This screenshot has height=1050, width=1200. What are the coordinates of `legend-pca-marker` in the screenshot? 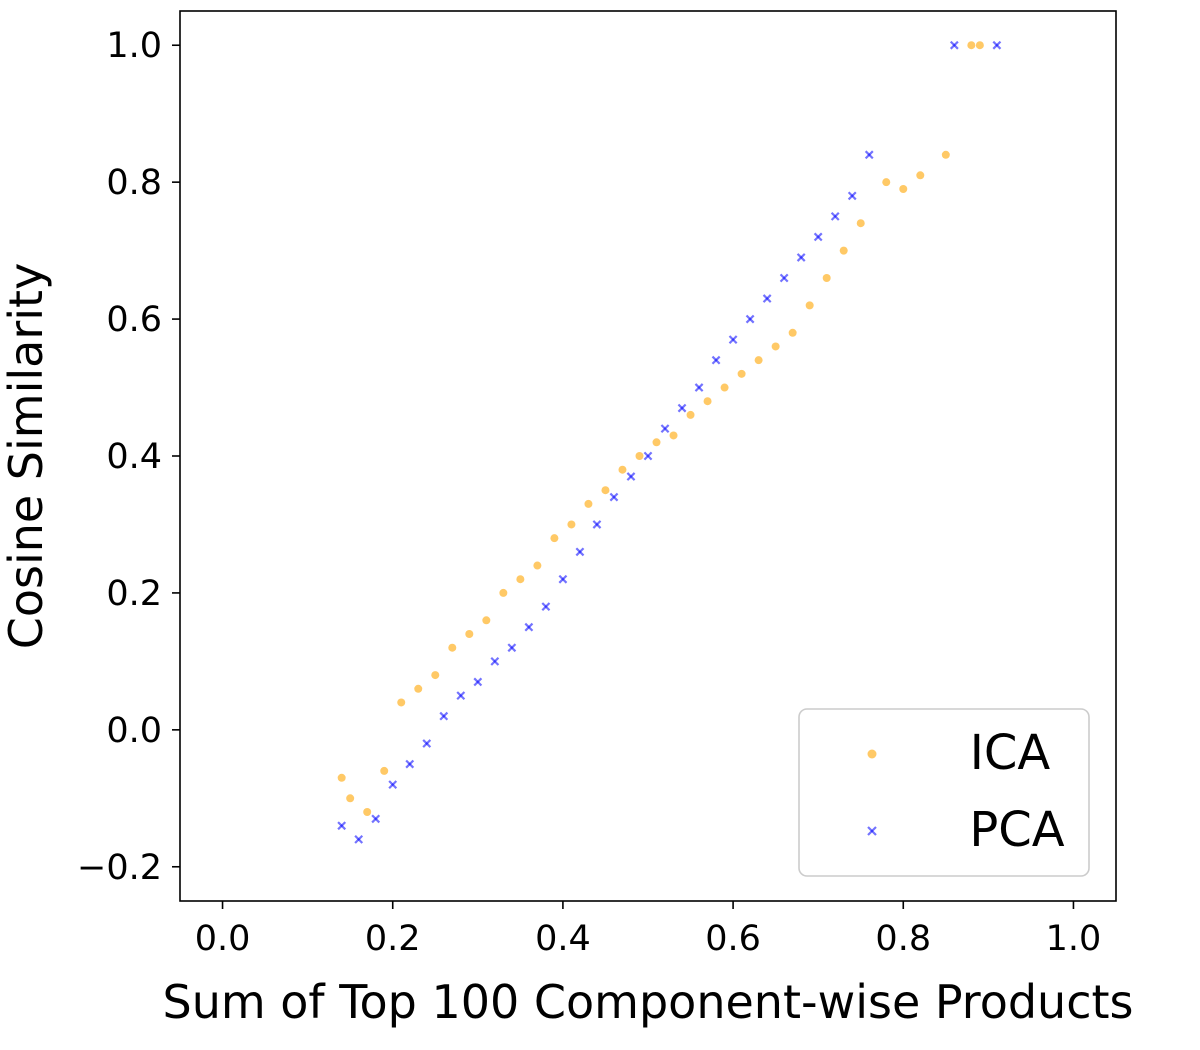 It's located at (872, 831).